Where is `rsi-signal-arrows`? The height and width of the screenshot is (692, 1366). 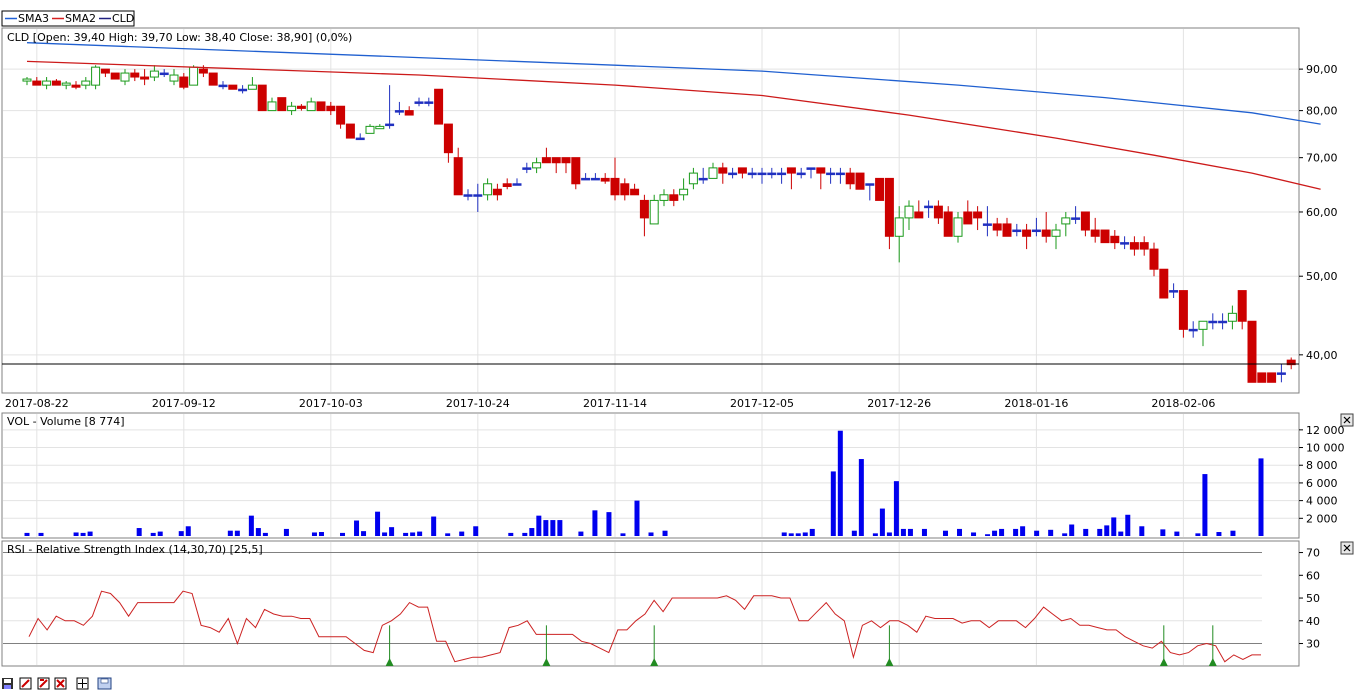 rsi-signal-arrows is located at coordinates (801, 645).